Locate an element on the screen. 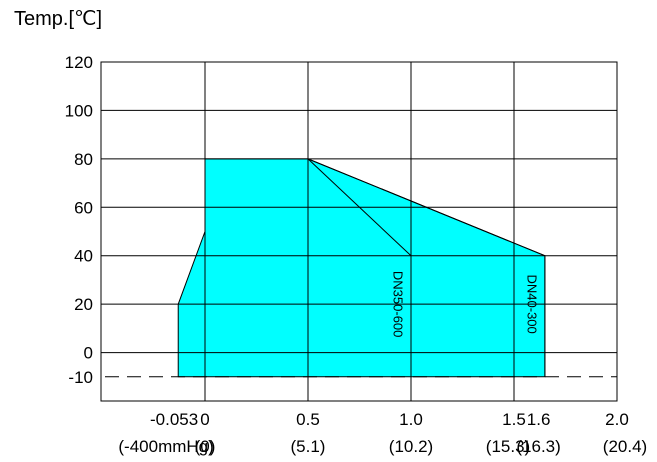 This screenshot has width=657, height=462. y-tick-label: 20 is located at coordinates (83, 304).